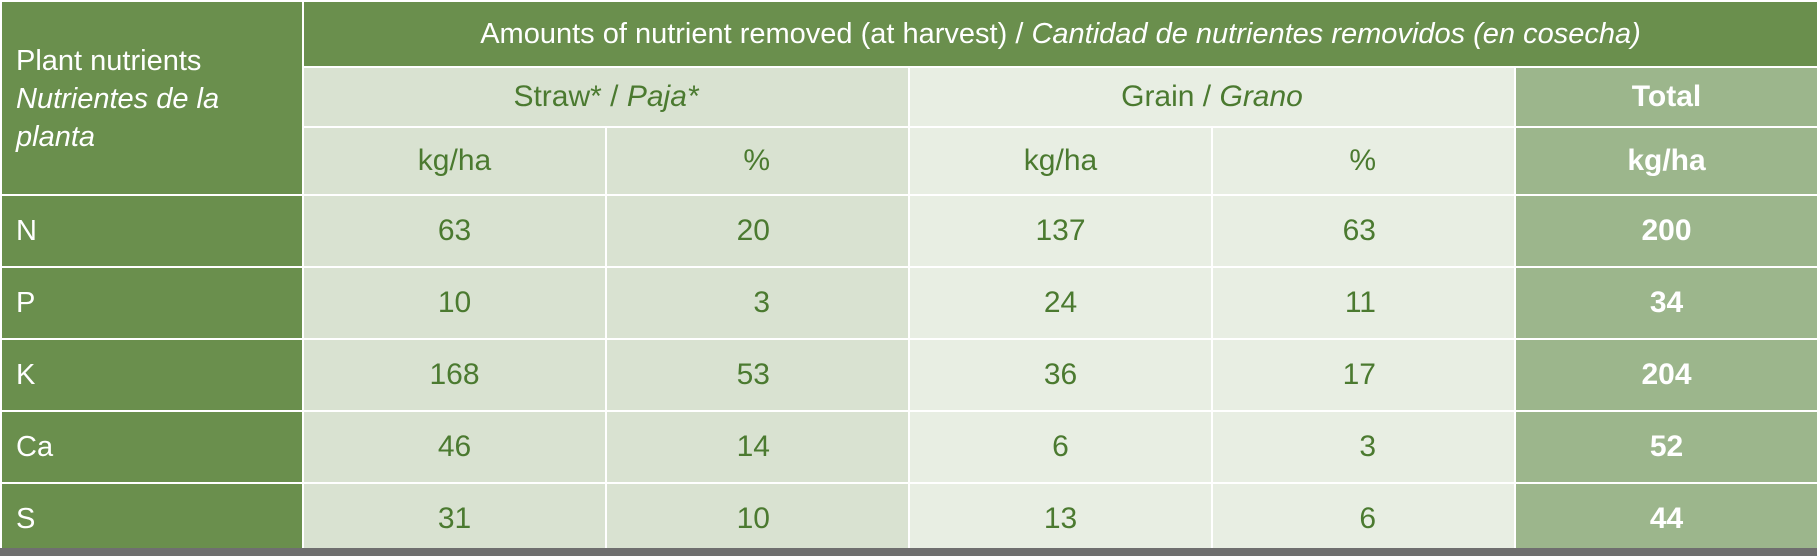 The width and height of the screenshot is (1817, 556). Describe the element at coordinates (152, 519) in the screenshot. I see `nutrient-label: S` at that location.